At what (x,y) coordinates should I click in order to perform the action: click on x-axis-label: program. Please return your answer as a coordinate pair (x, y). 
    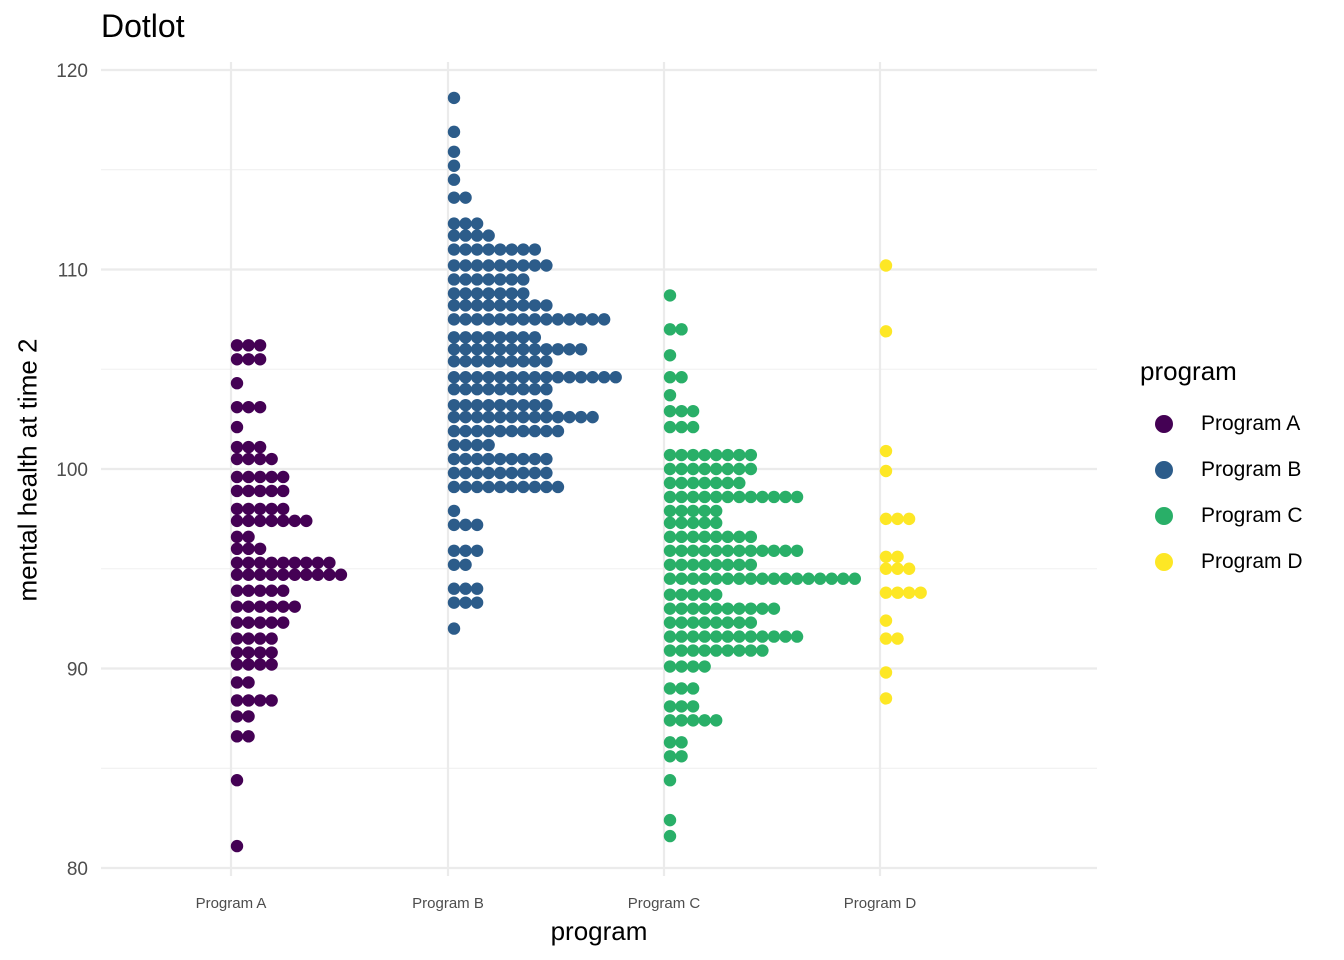
    Looking at the image, I should click on (599, 931).